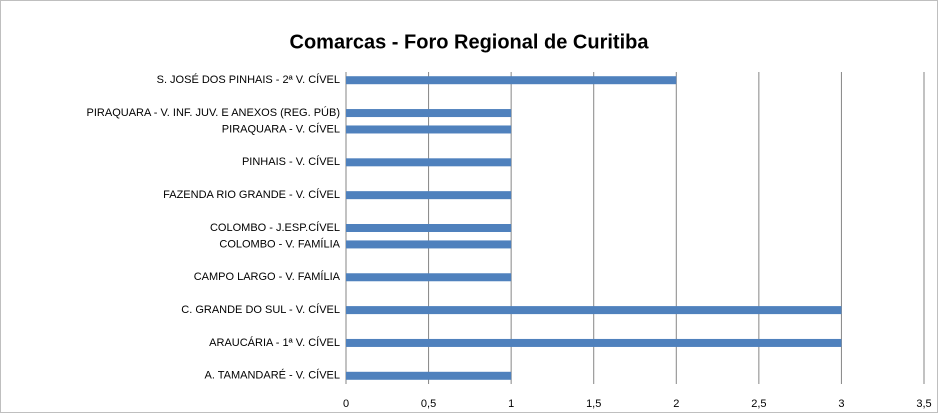  What do you see at coordinates (291, 161) in the screenshot?
I see `y-tick-label: PINHAIS - V. CÍVEL` at bounding box center [291, 161].